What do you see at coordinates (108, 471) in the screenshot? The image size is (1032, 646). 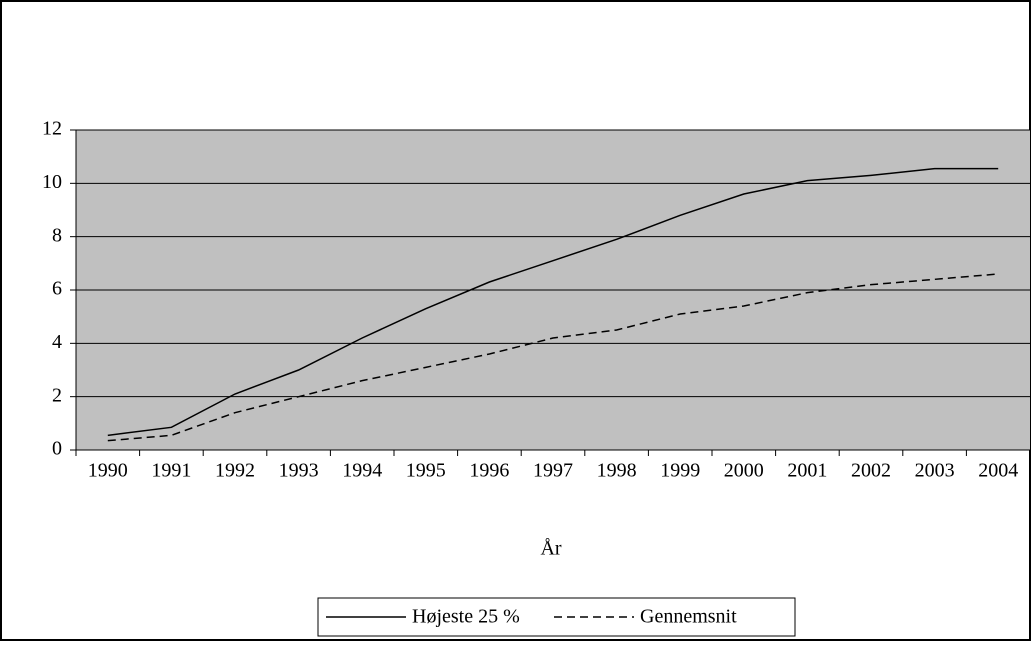 I see `x-tick-label: 1990` at bounding box center [108, 471].